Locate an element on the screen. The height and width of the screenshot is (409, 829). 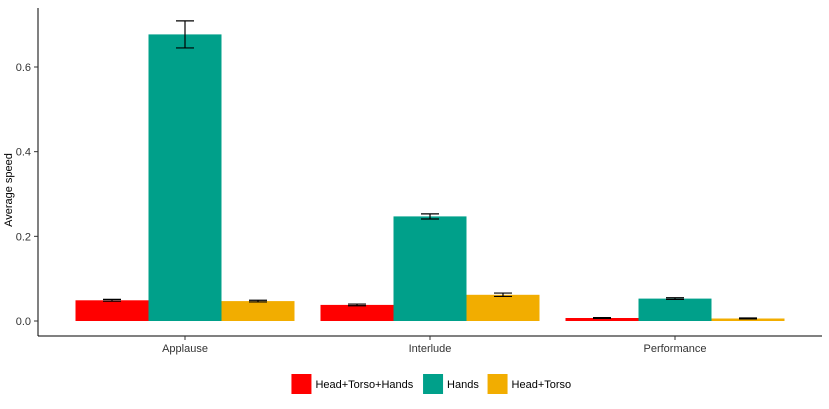
legend-label-head-torso: Head+Torso is located at coordinates (542, 385).